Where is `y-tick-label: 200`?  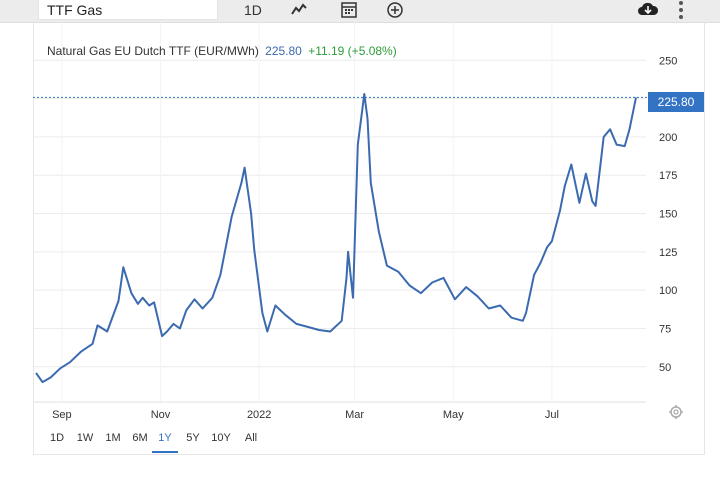
y-tick-label: 200 is located at coordinates (668, 138).